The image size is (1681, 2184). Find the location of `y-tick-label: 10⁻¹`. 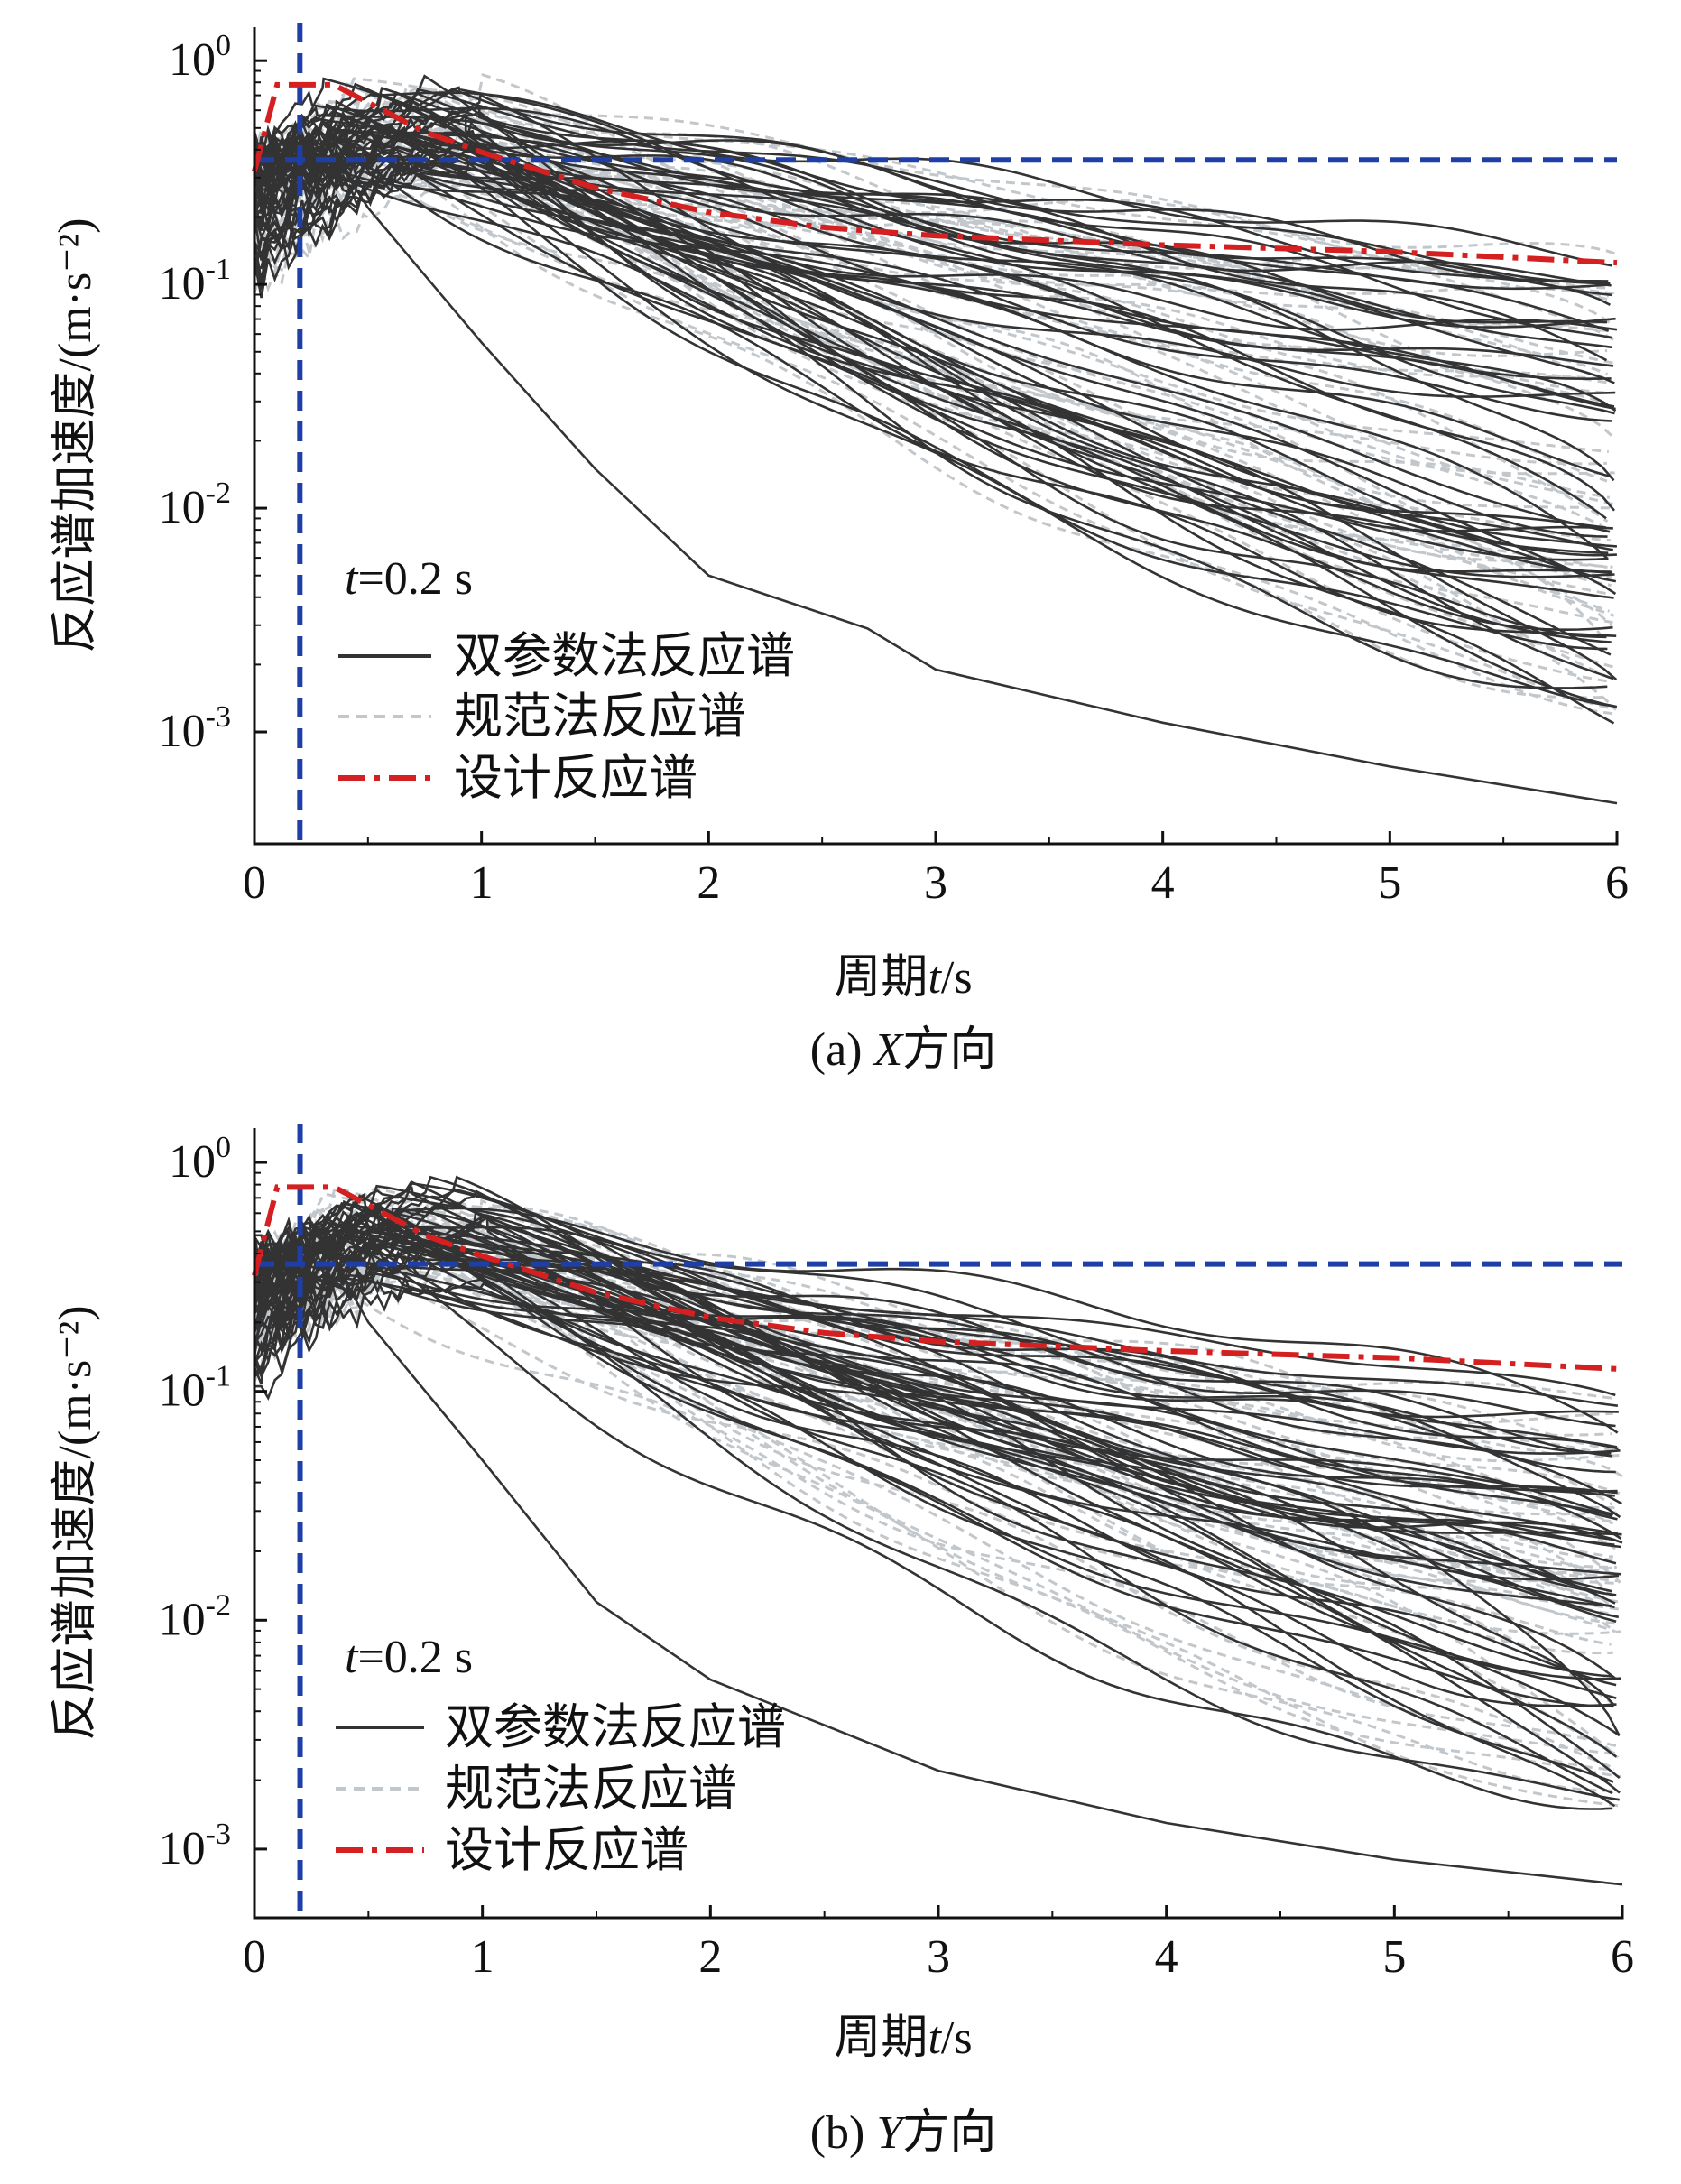

y-tick-label: 10⁻¹ is located at coordinates (195, 1388).